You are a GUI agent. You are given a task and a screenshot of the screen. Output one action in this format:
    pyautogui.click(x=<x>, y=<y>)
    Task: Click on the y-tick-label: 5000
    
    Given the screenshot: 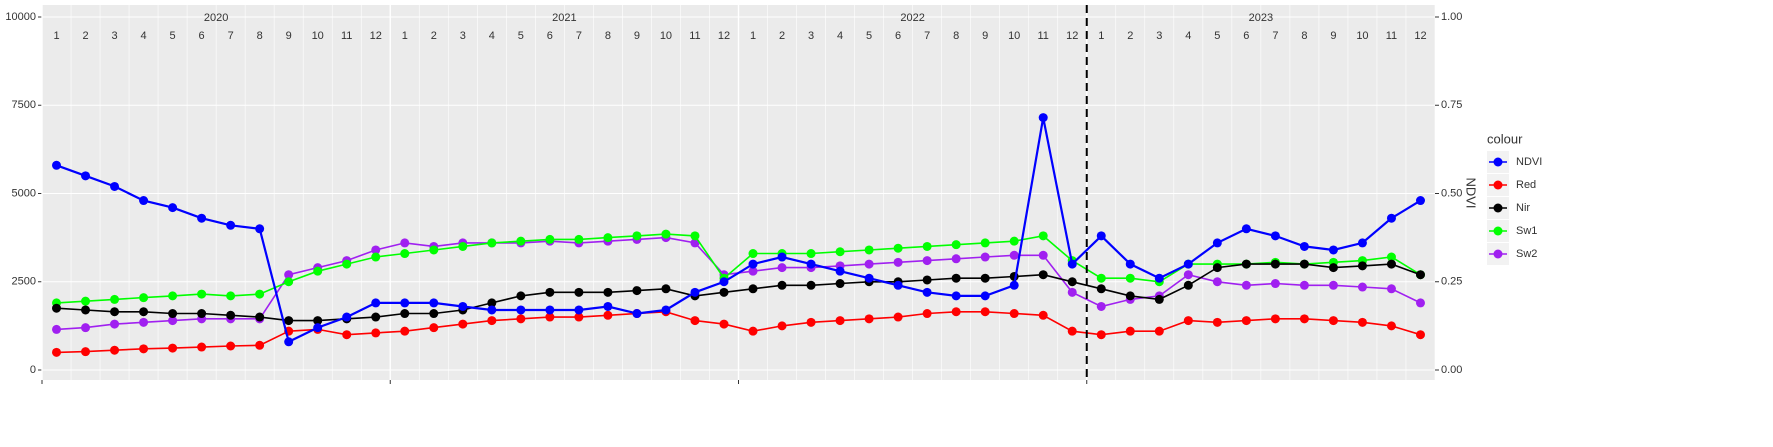 What is the action you would take?
    pyautogui.click(x=24, y=193)
    